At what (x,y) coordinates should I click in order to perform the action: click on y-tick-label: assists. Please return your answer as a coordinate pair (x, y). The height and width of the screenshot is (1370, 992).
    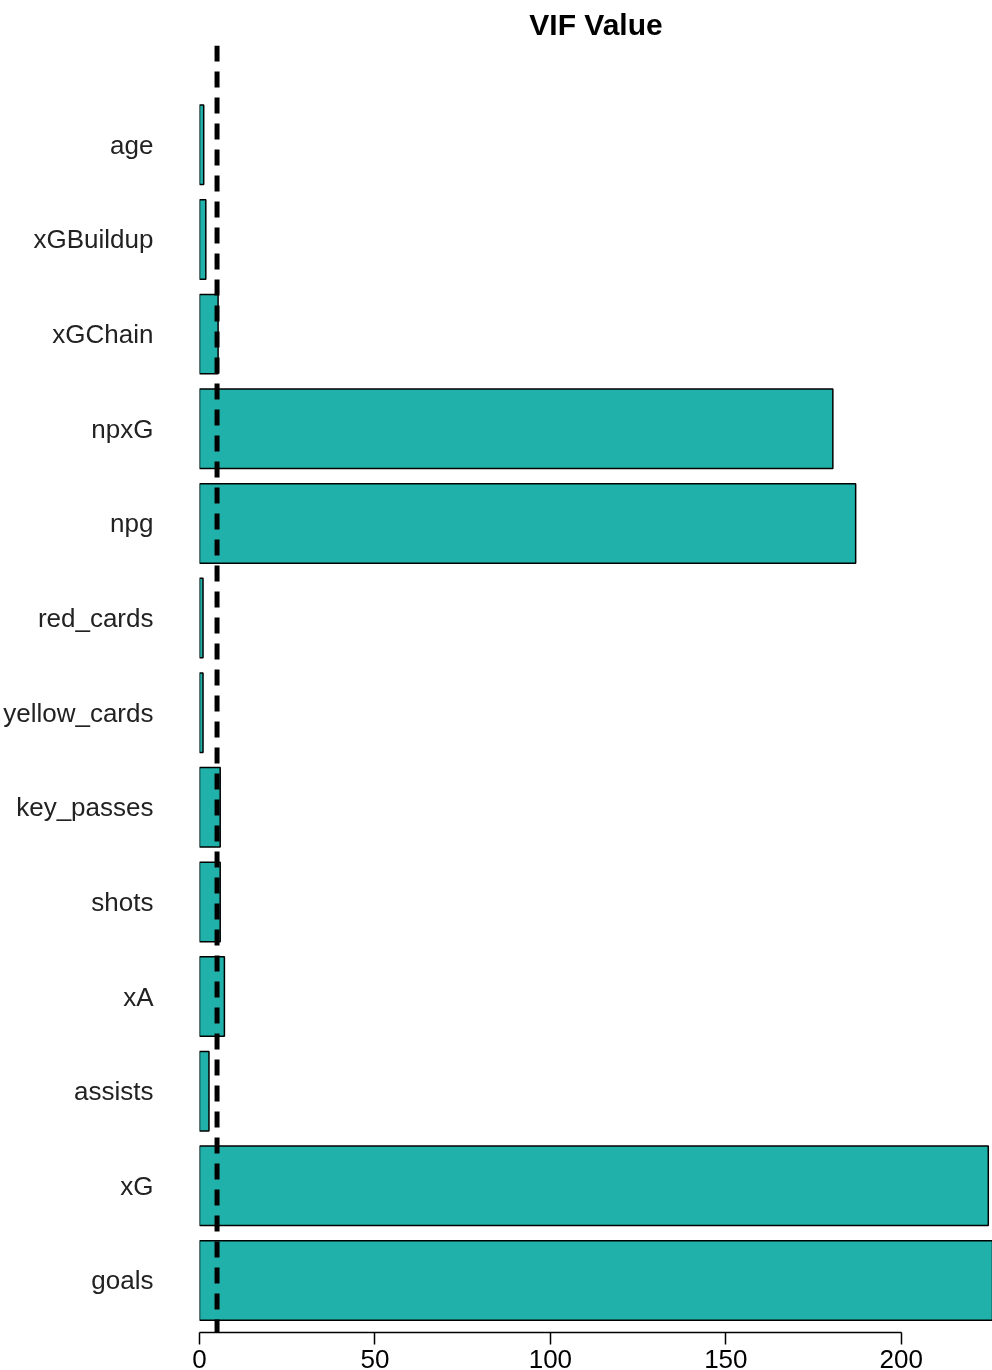
    Looking at the image, I should click on (114, 1091).